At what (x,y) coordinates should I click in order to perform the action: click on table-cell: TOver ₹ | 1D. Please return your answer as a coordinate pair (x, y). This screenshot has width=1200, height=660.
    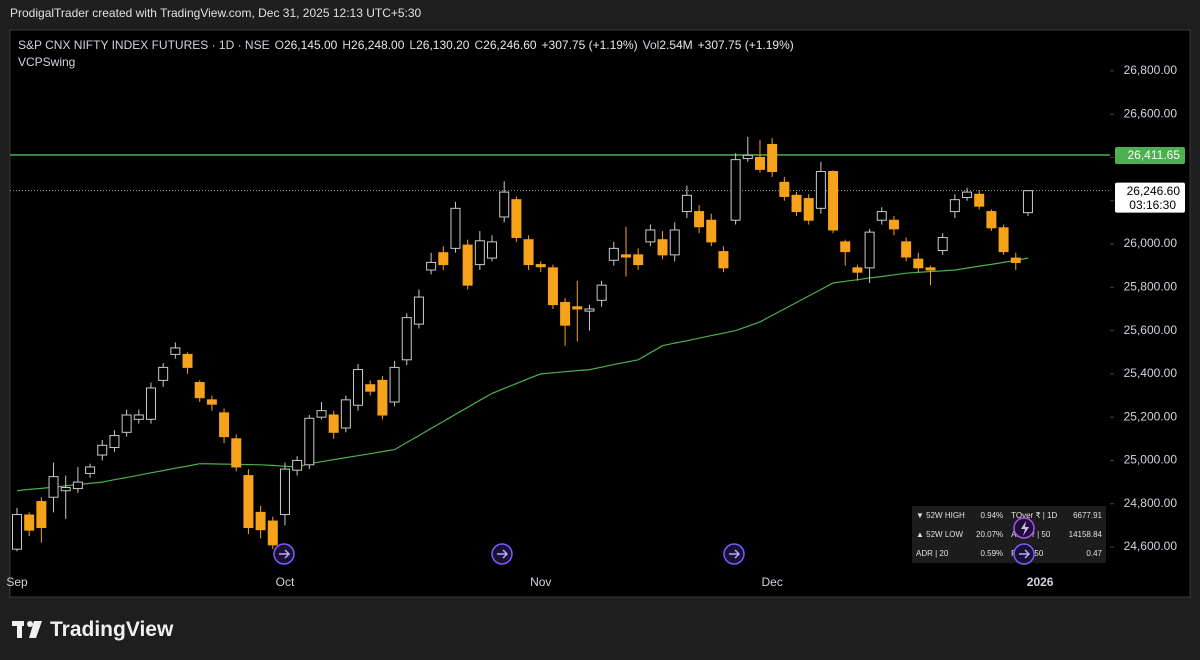
    Looking at the image, I should click on (1034, 515).